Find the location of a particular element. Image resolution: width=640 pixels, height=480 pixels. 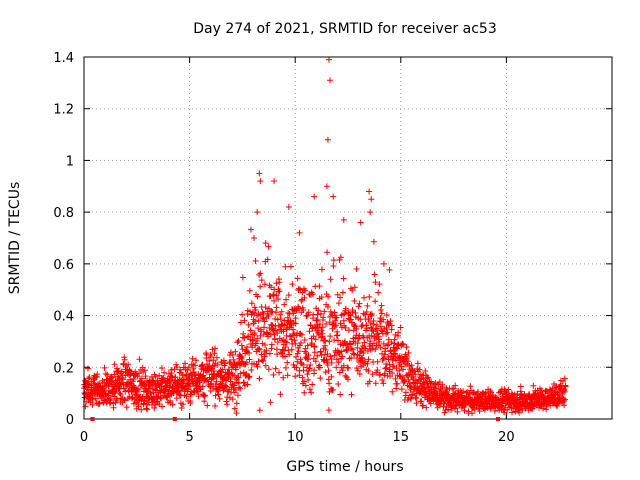

y-tick-label: 0 is located at coordinates (70, 420).